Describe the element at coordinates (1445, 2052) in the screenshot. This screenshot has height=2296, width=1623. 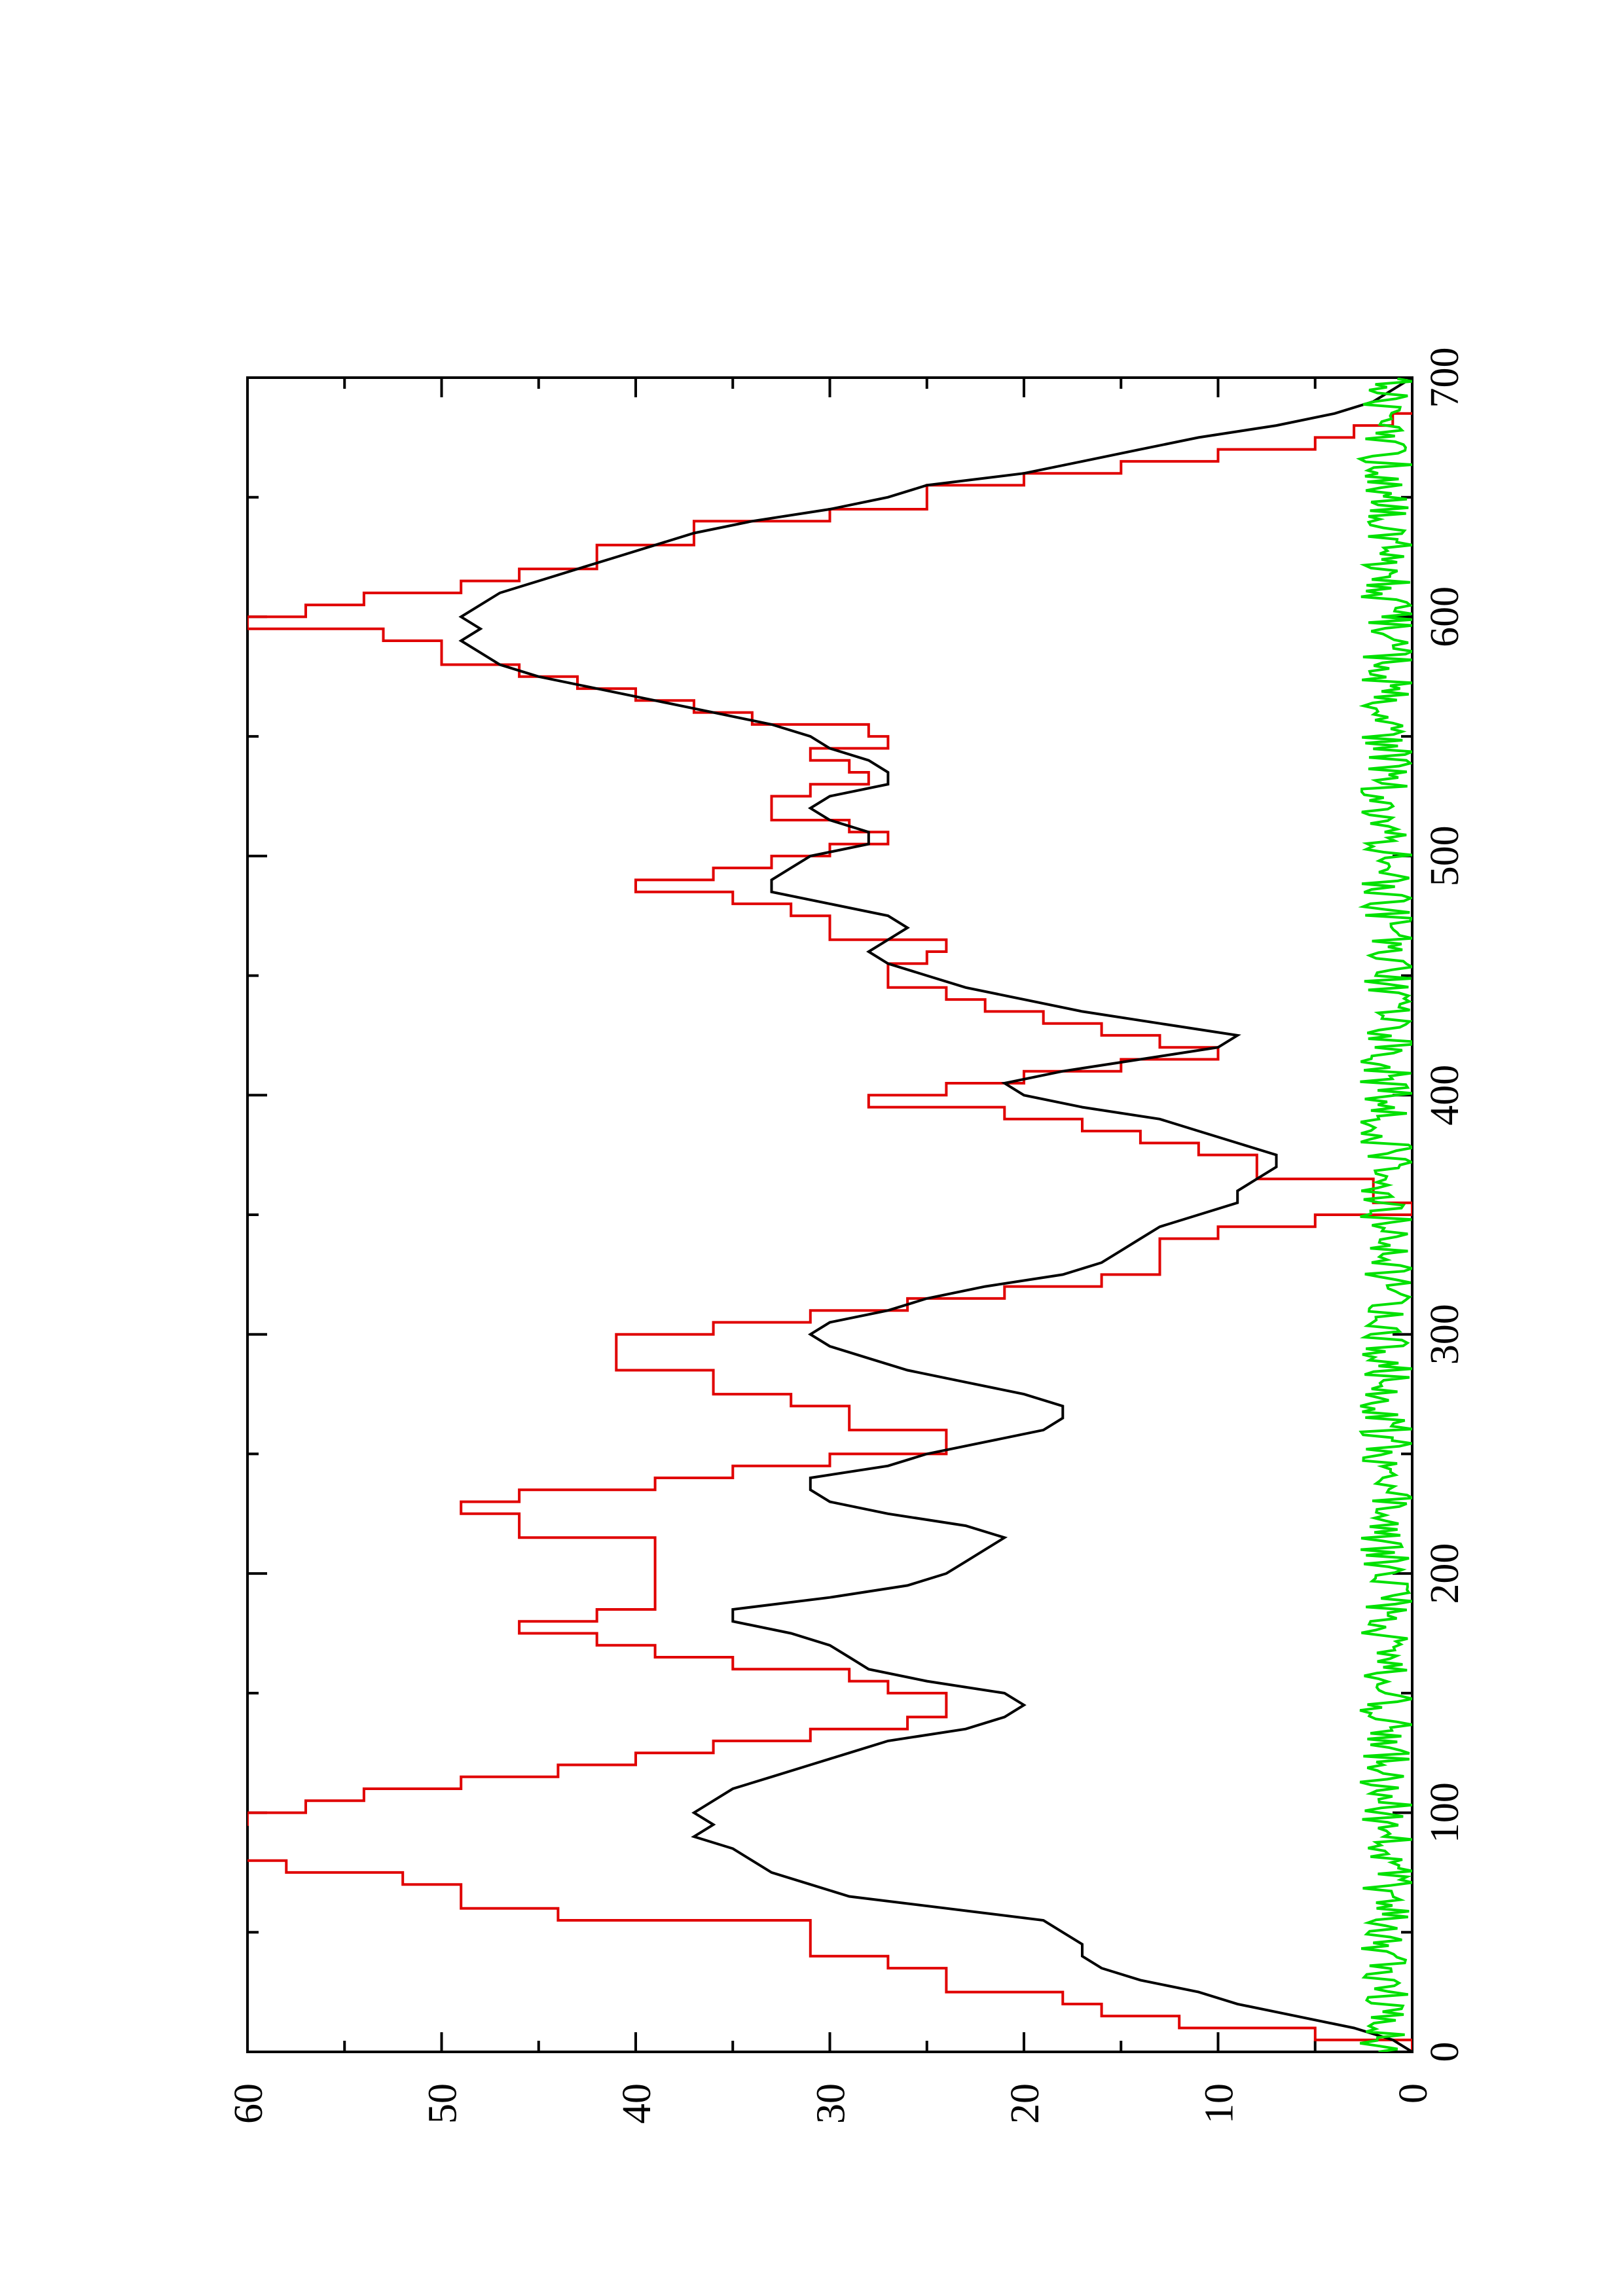
I see `x-tick-label: 0` at that location.